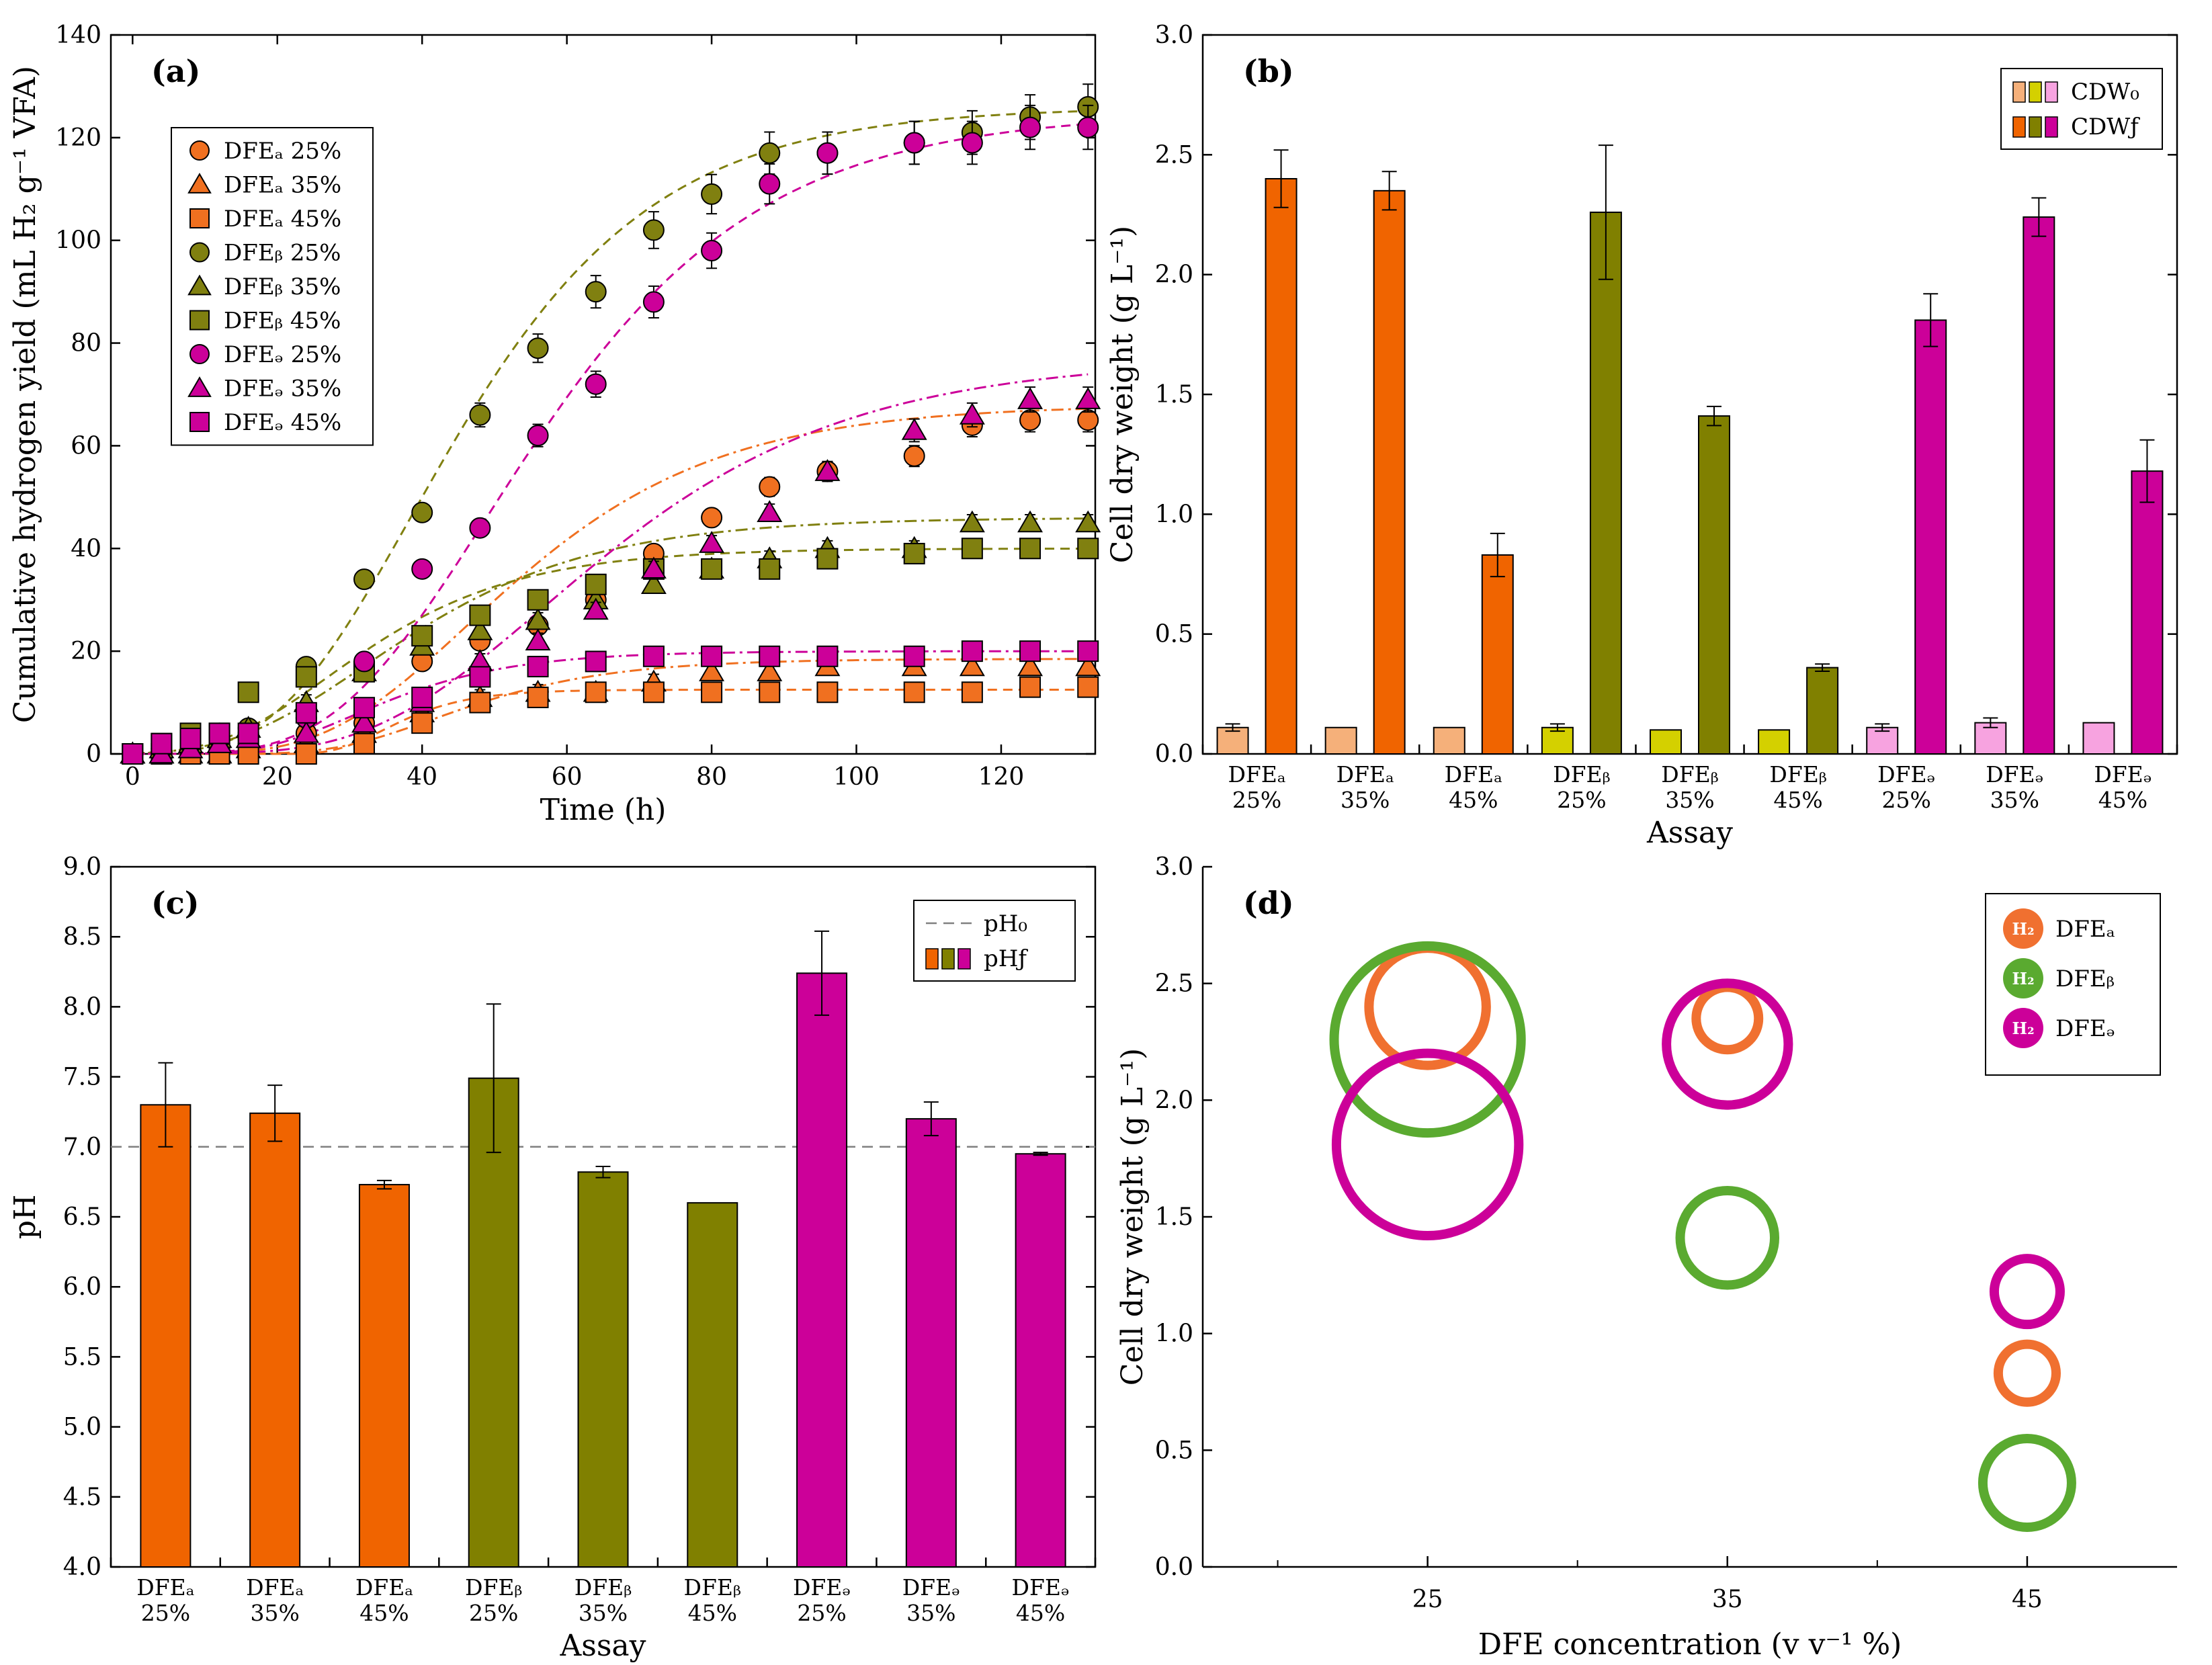 This screenshot has width=2212, height=1665. I want to click on panel-a-legend-label: DFEₔ 35%, so click(282, 389).